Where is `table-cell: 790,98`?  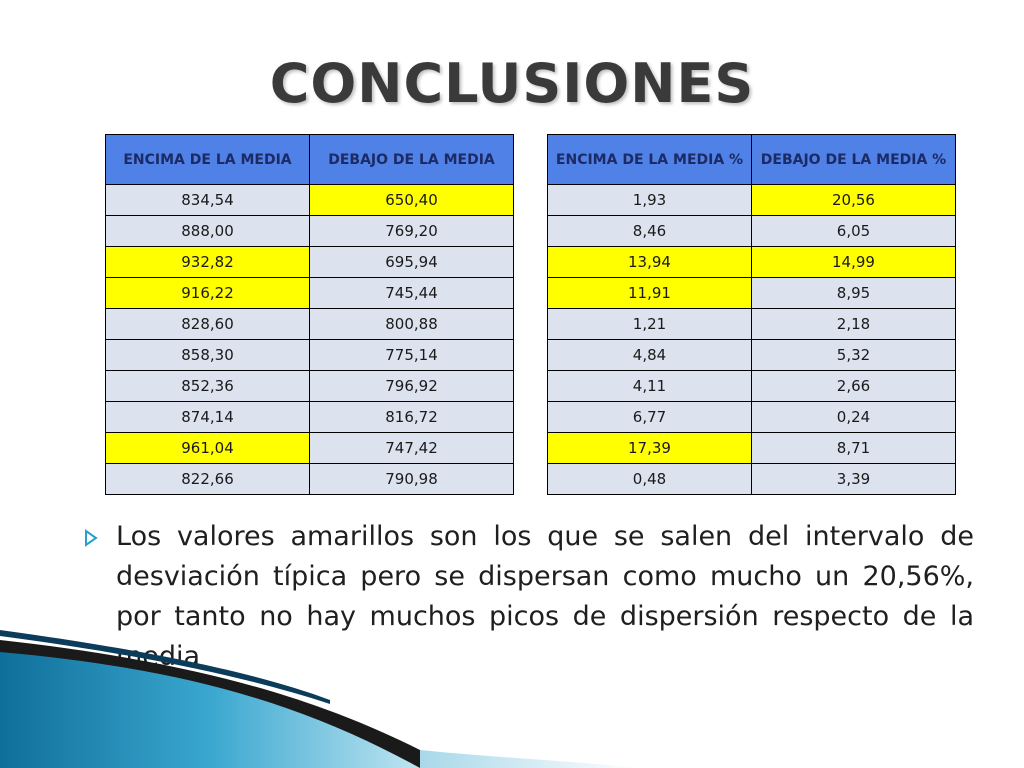
table-cell: 790,98 is located at coordinates (411, 479).